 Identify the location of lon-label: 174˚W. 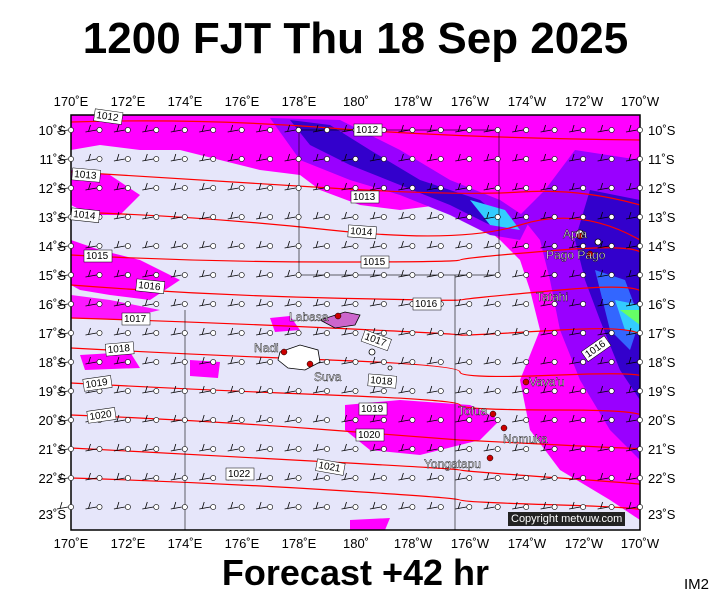
(527, 543).